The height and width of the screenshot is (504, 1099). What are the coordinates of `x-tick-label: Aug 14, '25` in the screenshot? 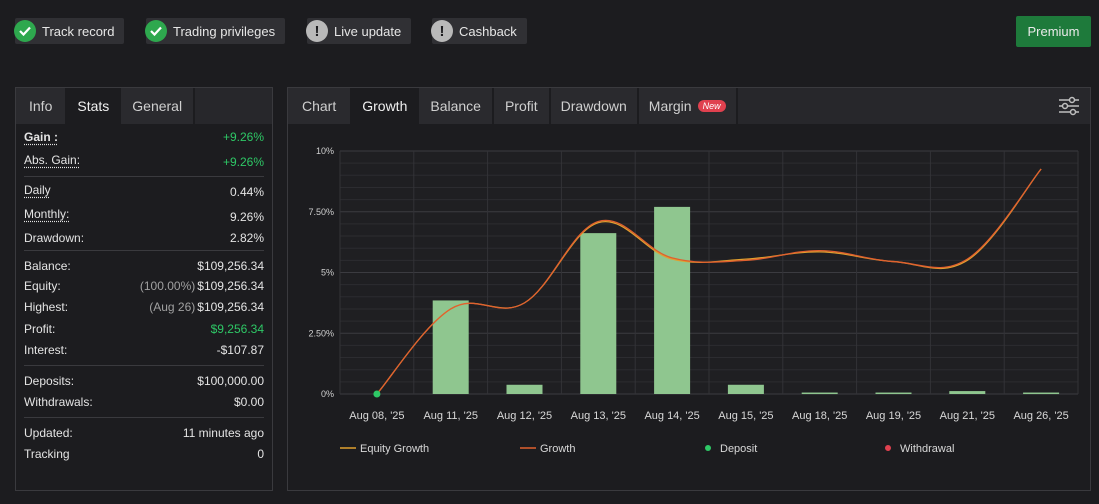 It's located at (671, 416).